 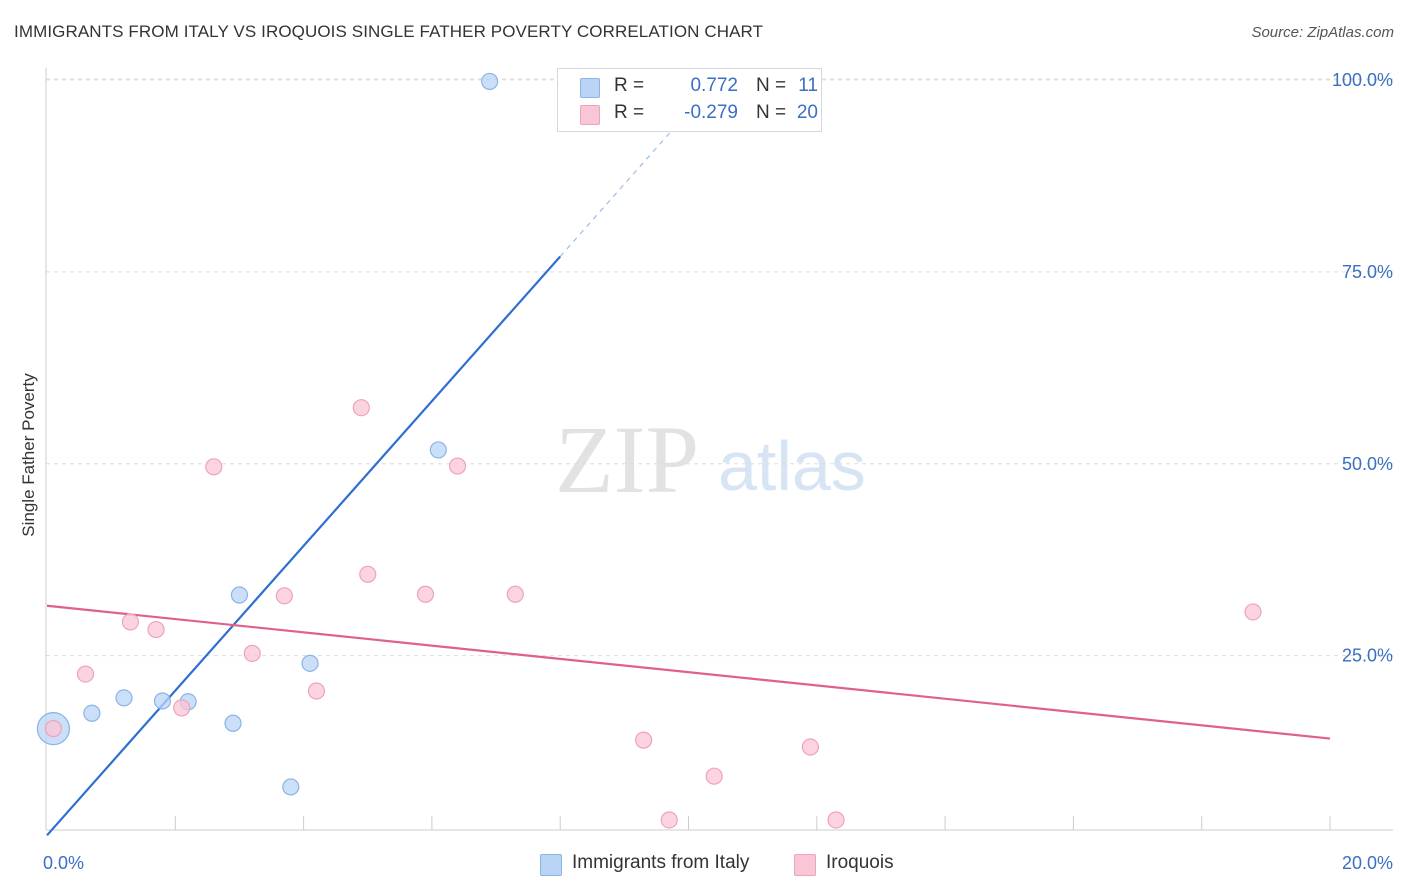 What do you see at coordinates (805, 865) in the screenshot?
I see `iroquois-legend-swatch` at bounding box center [805, 865].